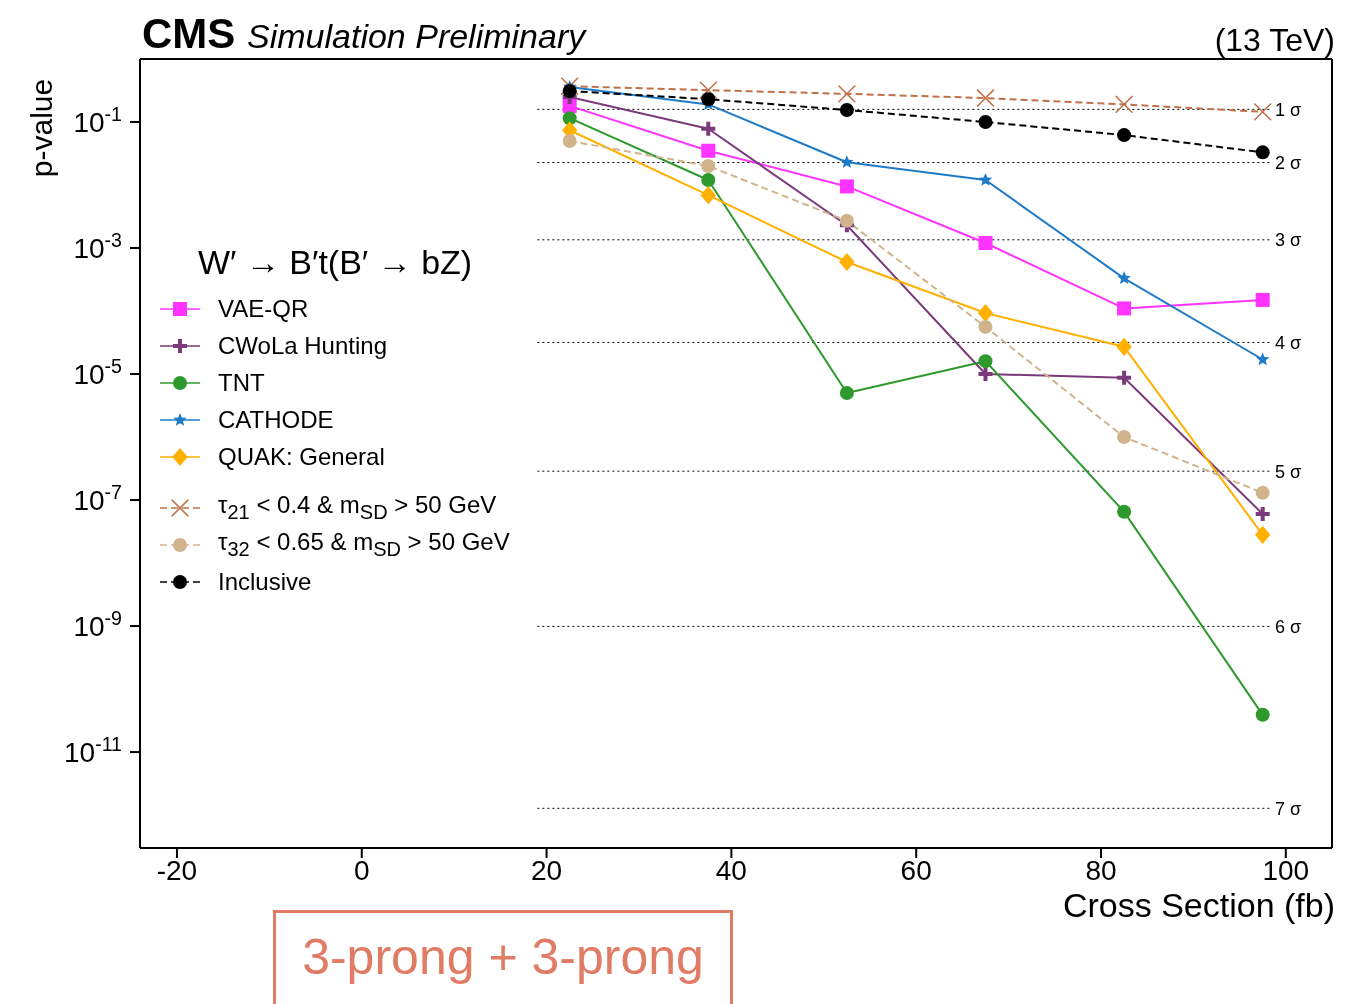  I want to click on legend-title: W′ → B′t(B′ → bZ), so click(336, 262).